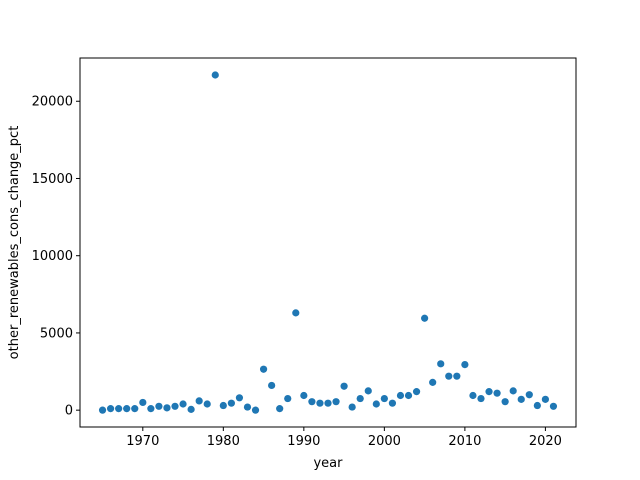 This screenshot has width=640, height=480. I want to click on y-tick-label: 0, so click(69, 411).